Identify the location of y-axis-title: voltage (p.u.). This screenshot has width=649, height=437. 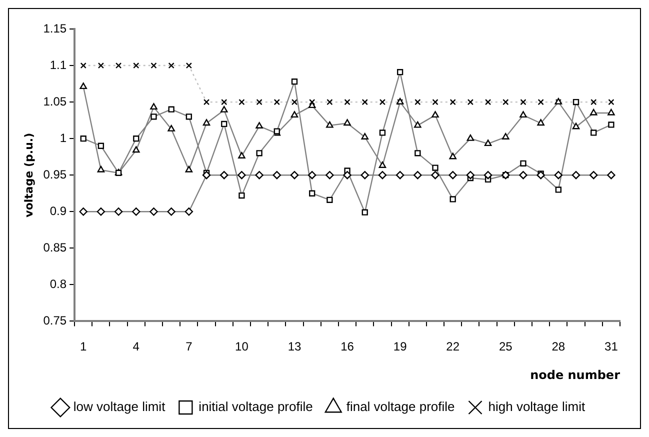
(29, 175).